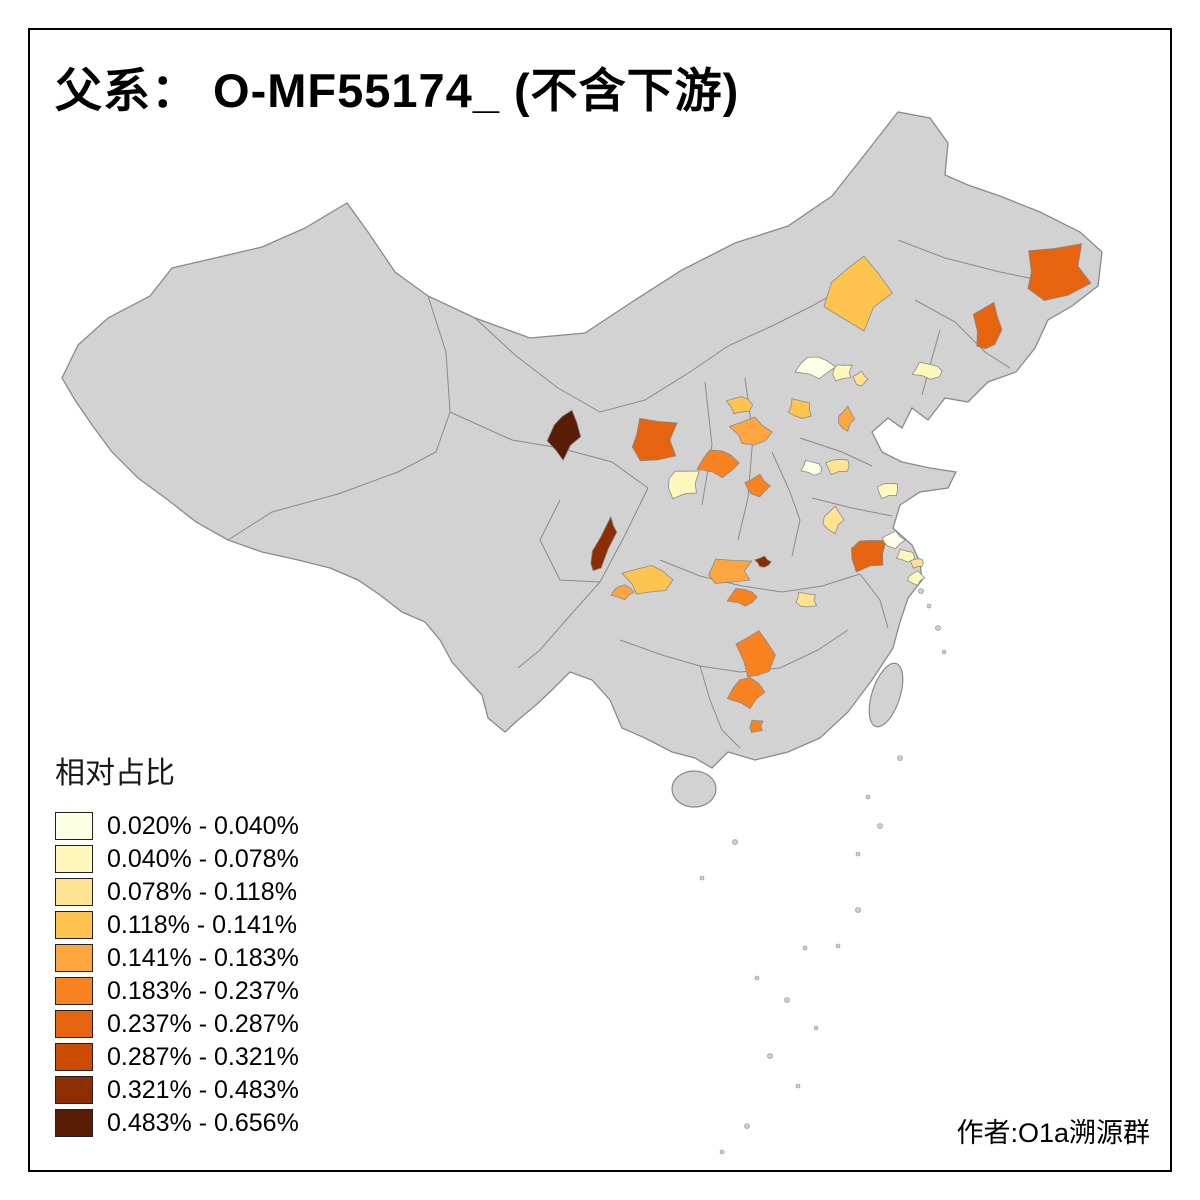 The width and height of the screenshot is (1200, 1200). I want to click on legend-label: 0.118% - 0.141%, so click(202, 924).